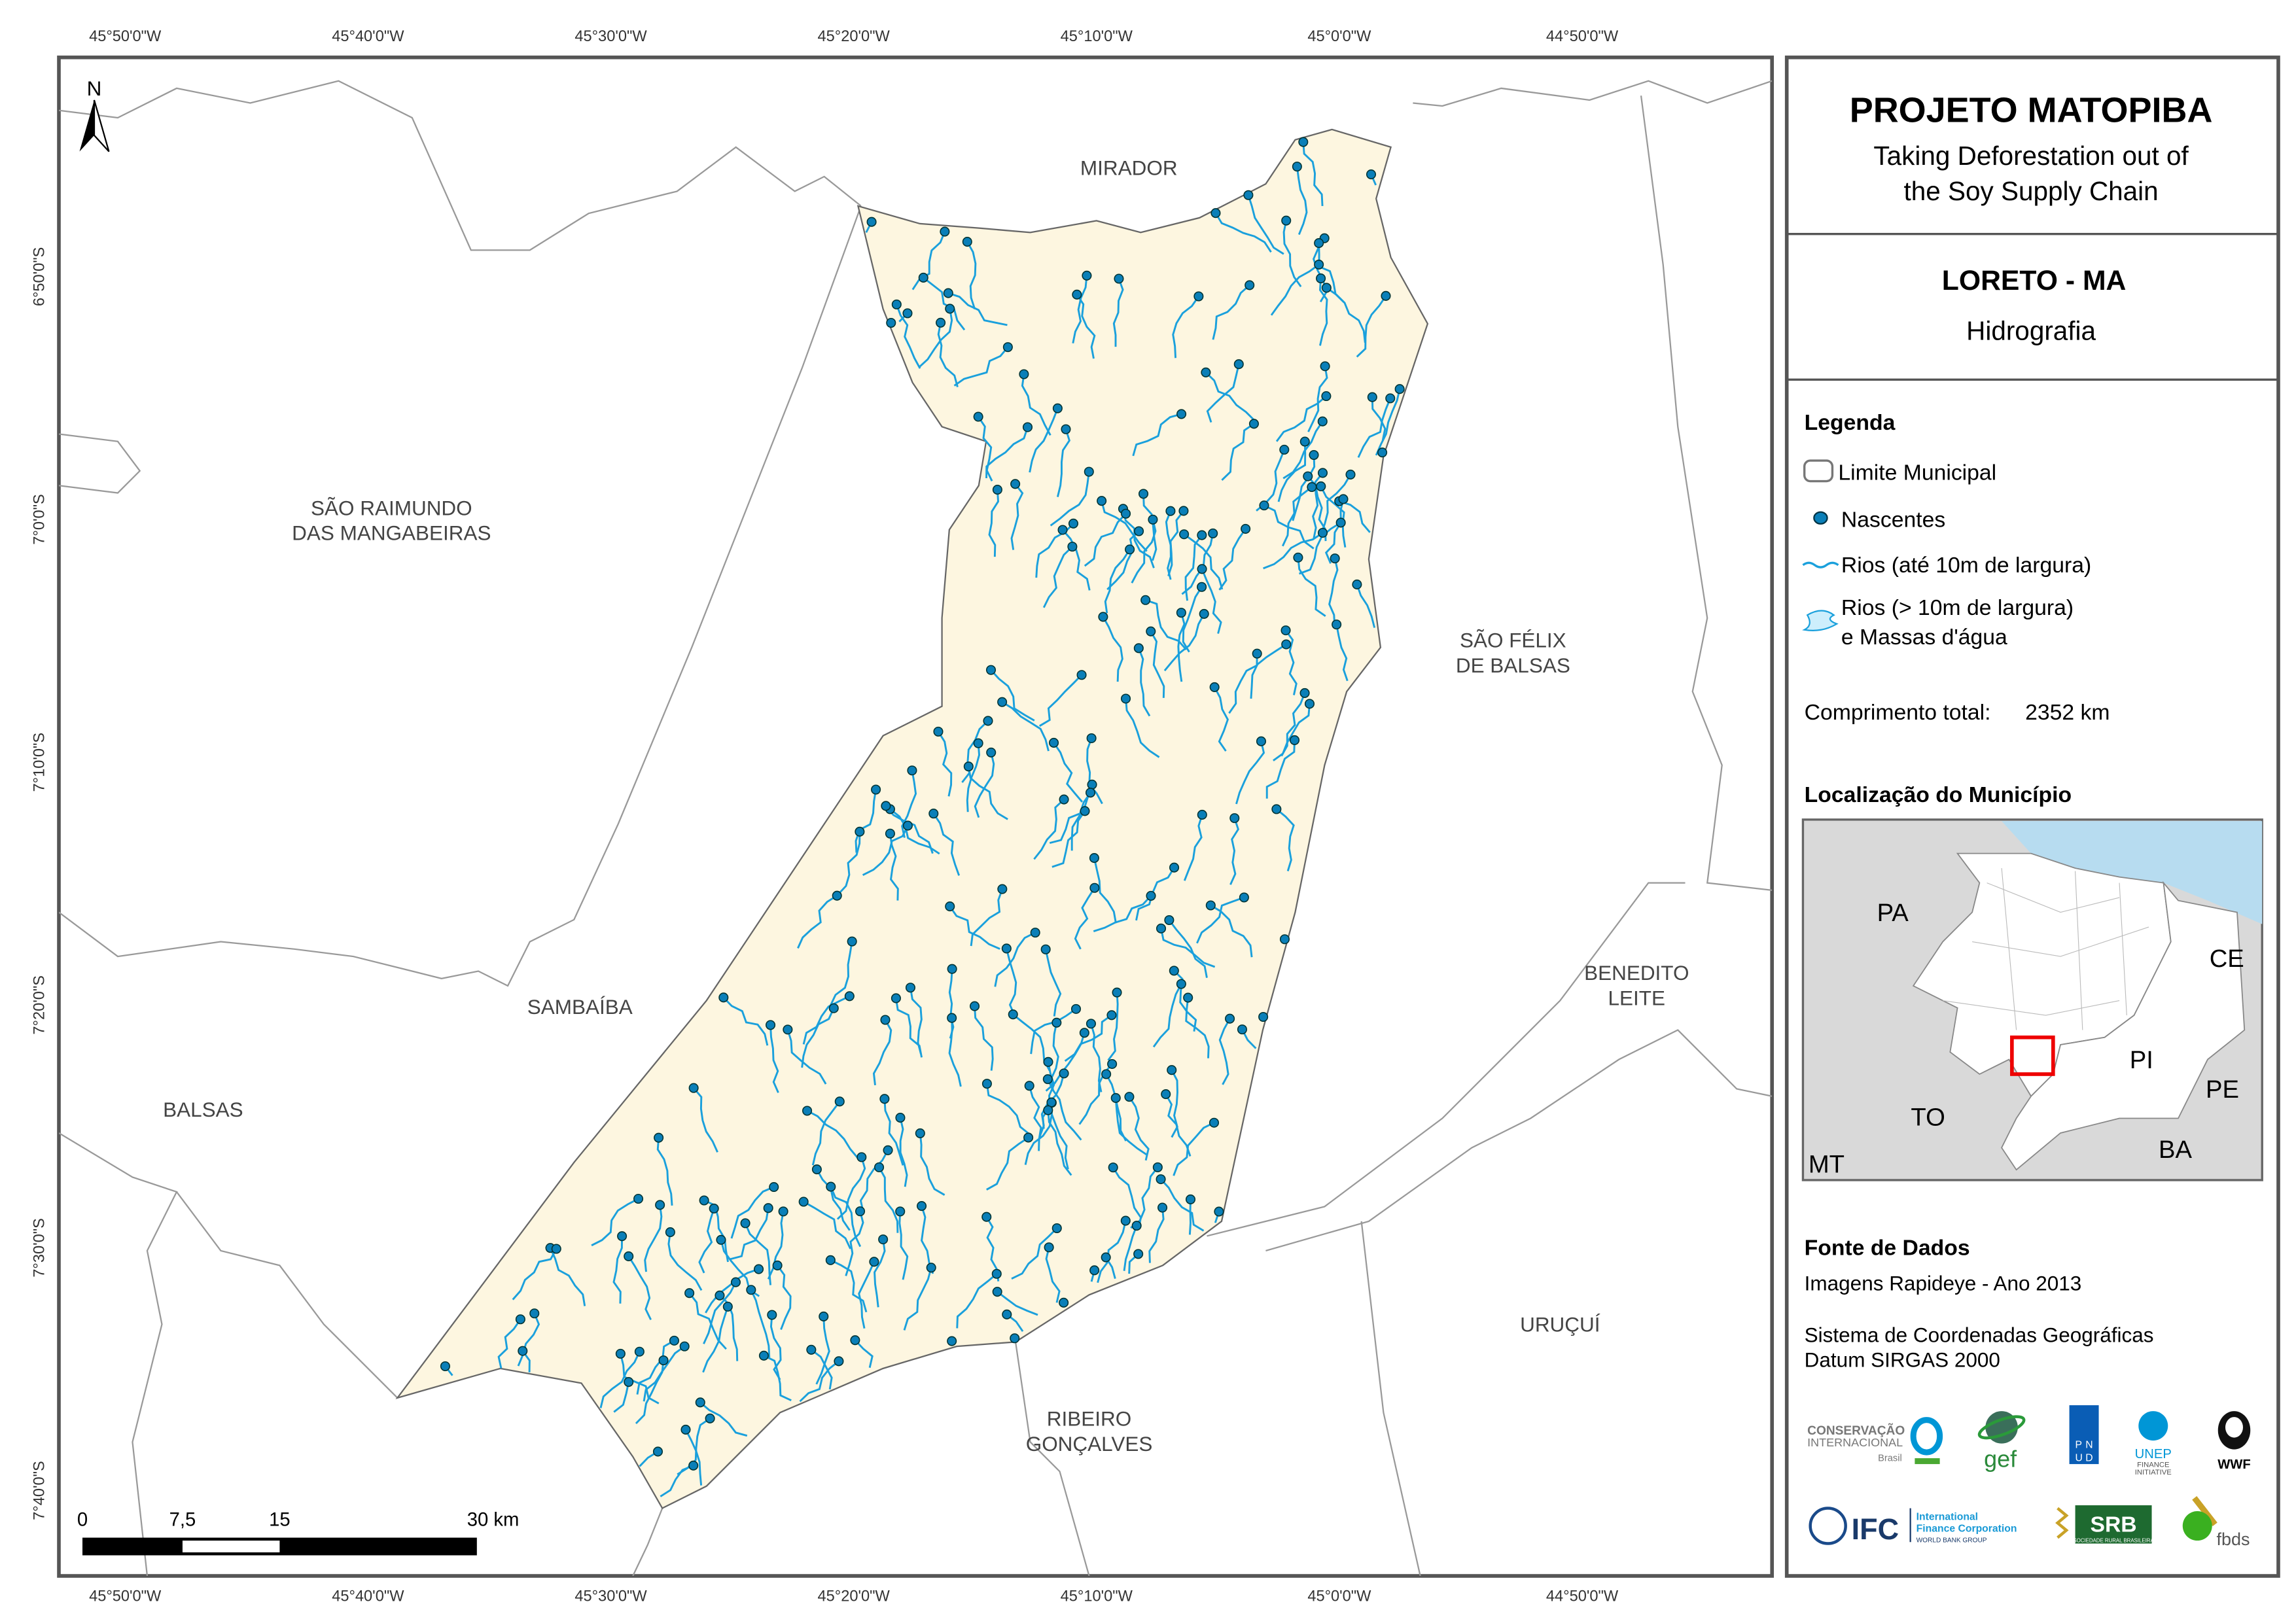 Image resolution: width=2296 pixels, height=1623 pixels. Describe the element at coordinates (392, 533) in the screenshot. I see `label-sao-raimundo-2: DAS MANGABEIRAS` at that location.